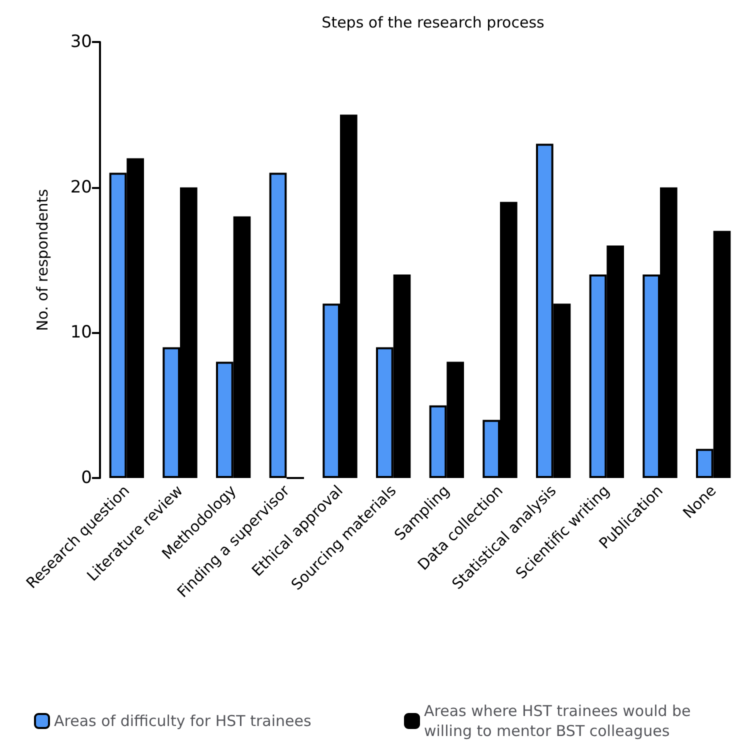  What do you see at coordinates (433, 23) in the screenshot?
I see `chart-title: Steps of the research process` at bounding box center [433, 23].